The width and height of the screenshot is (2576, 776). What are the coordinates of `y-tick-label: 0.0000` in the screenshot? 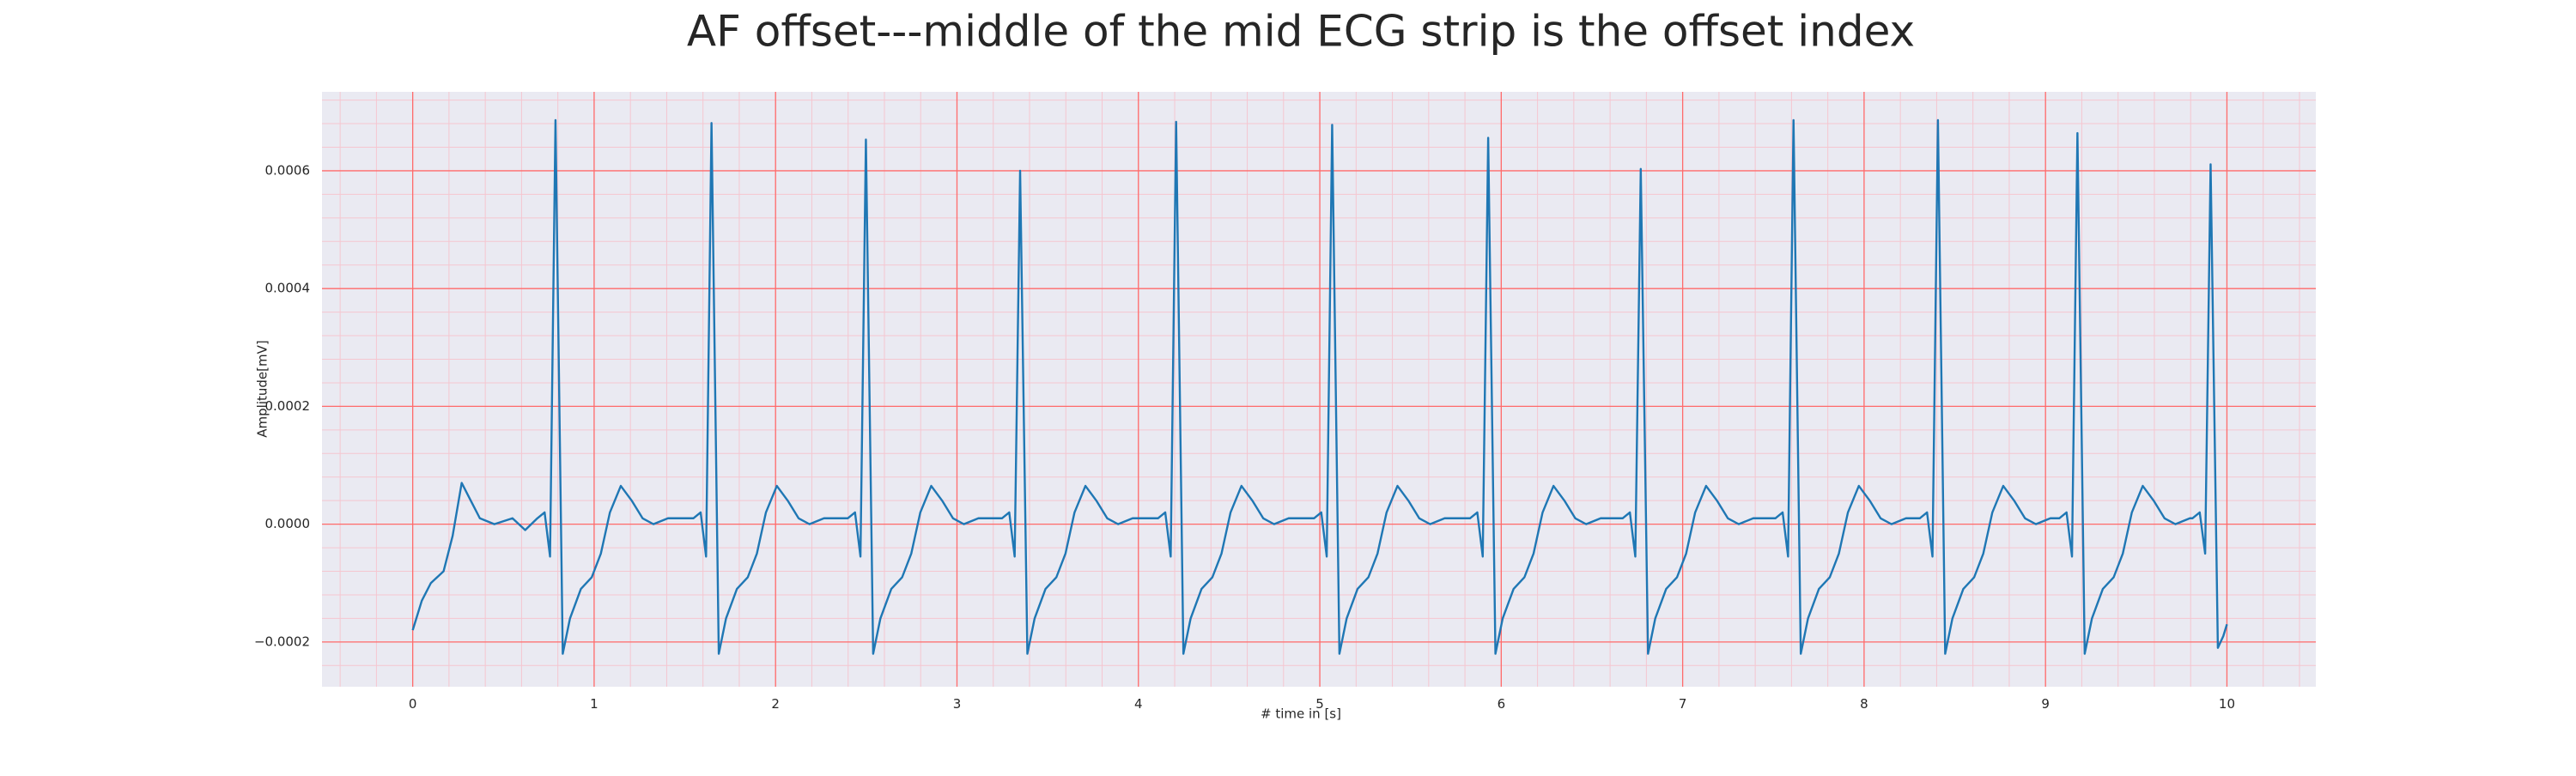 It's located at (288, 523).